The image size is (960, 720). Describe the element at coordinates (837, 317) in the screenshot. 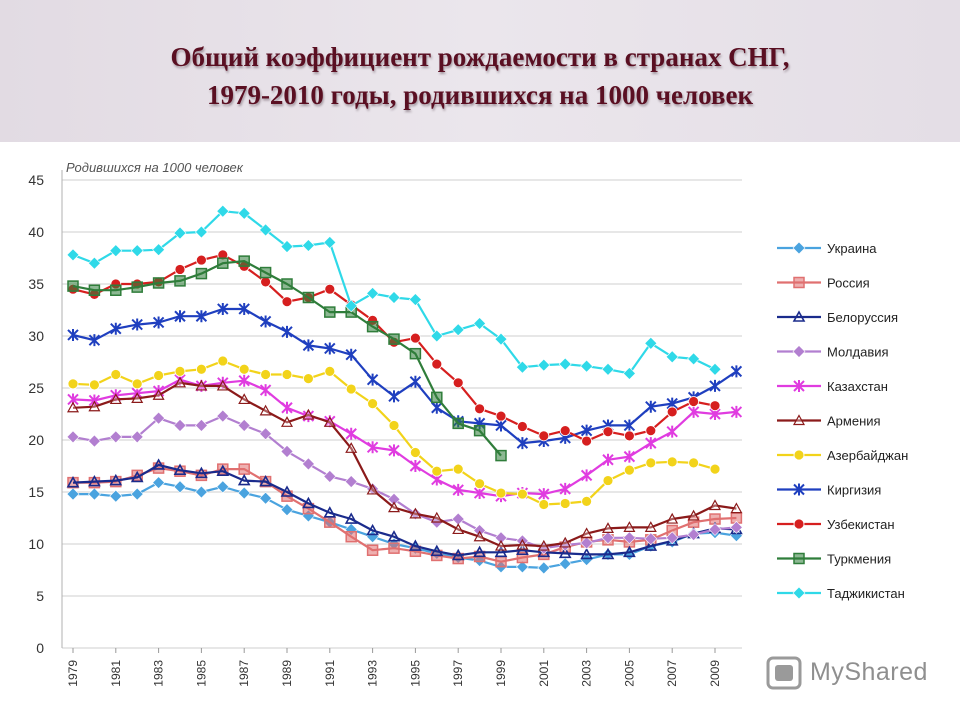

I see `legend-item-2: Белоруссия` at that location.